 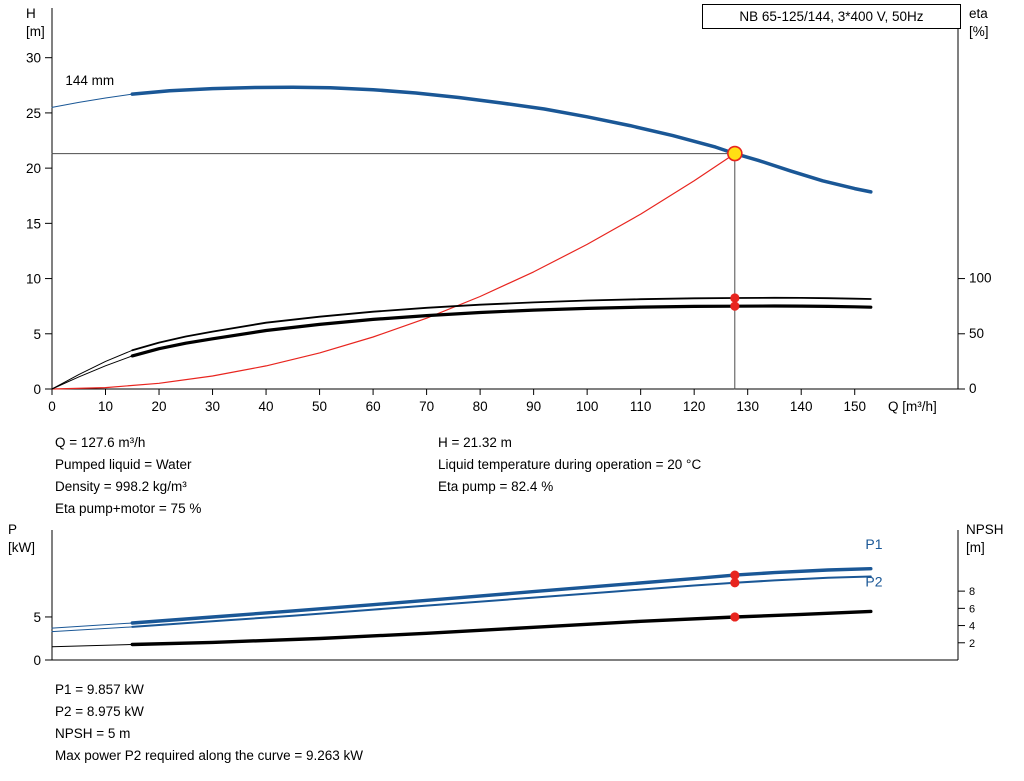 What do you see at coordinates (972, 609) in the screenshot?
I see `tick-label: 6` at bounding box center [972, 609].